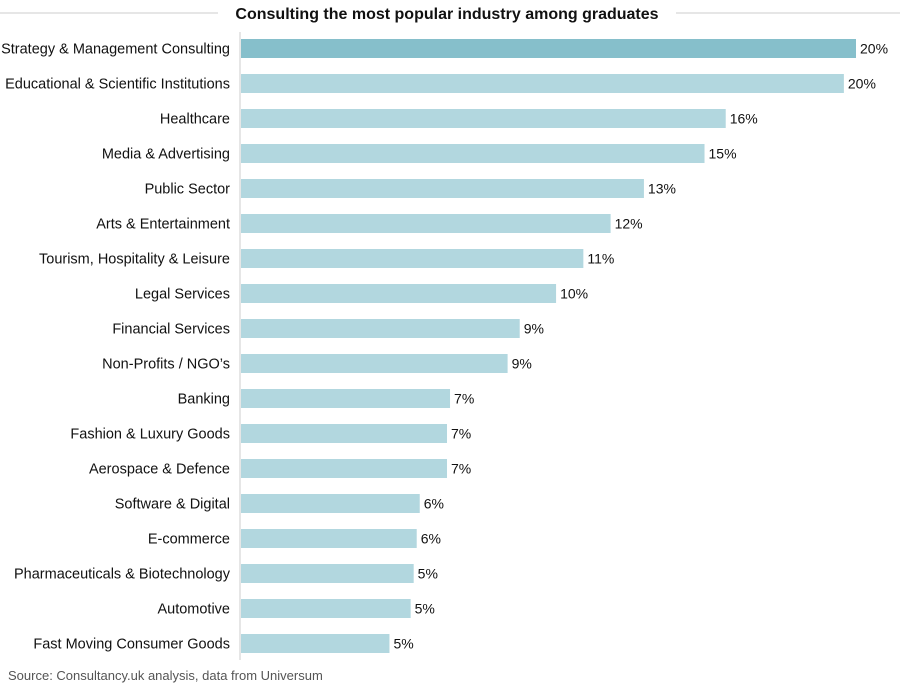 The image size is (900, 688). What do you see at coordinates (193, 610) in the screenshot?
I see `category-label: Automotive` at bounding box center [193, 610].